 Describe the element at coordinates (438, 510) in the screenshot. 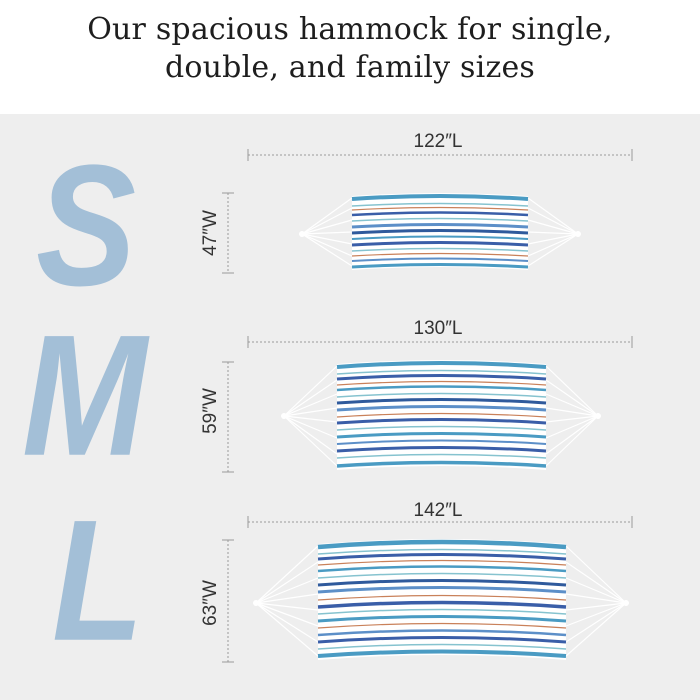

I see `length-label-large: 142″L` at that location.